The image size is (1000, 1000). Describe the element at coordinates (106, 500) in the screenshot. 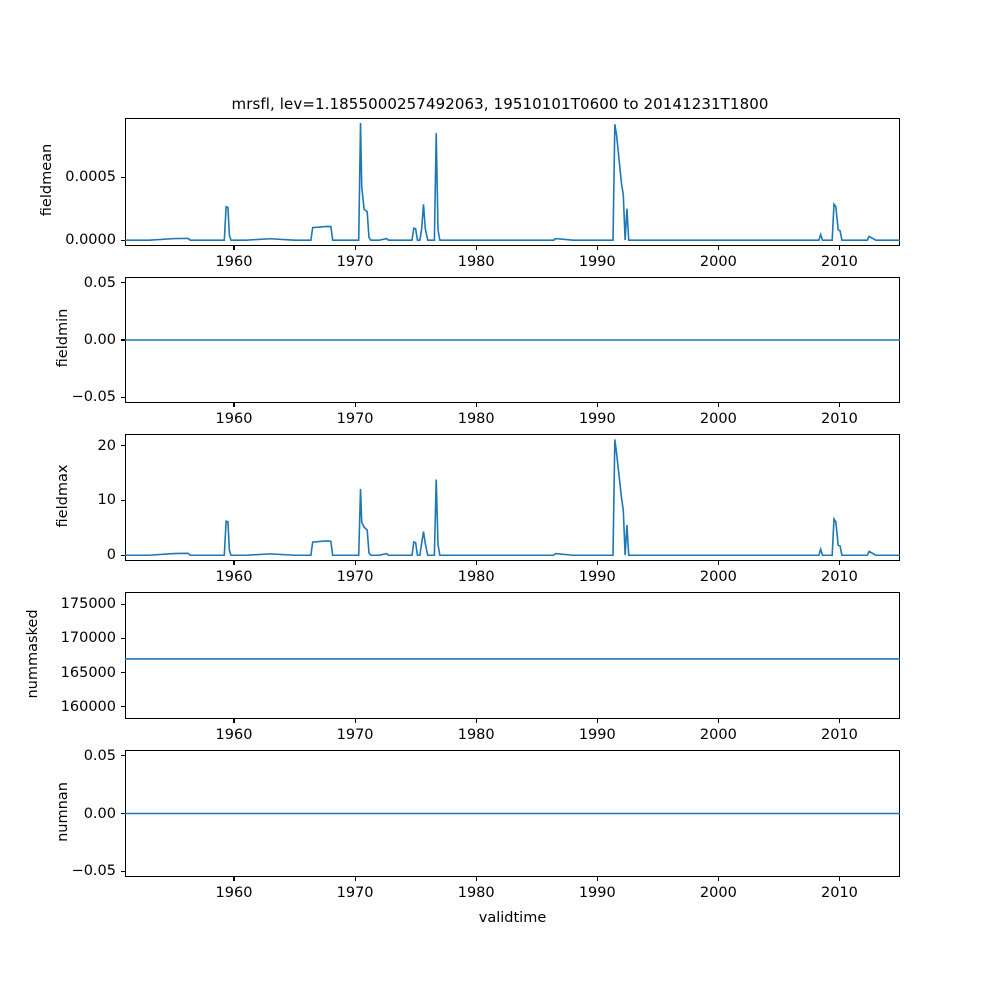

I see `y-tick-label: 10` at that location.